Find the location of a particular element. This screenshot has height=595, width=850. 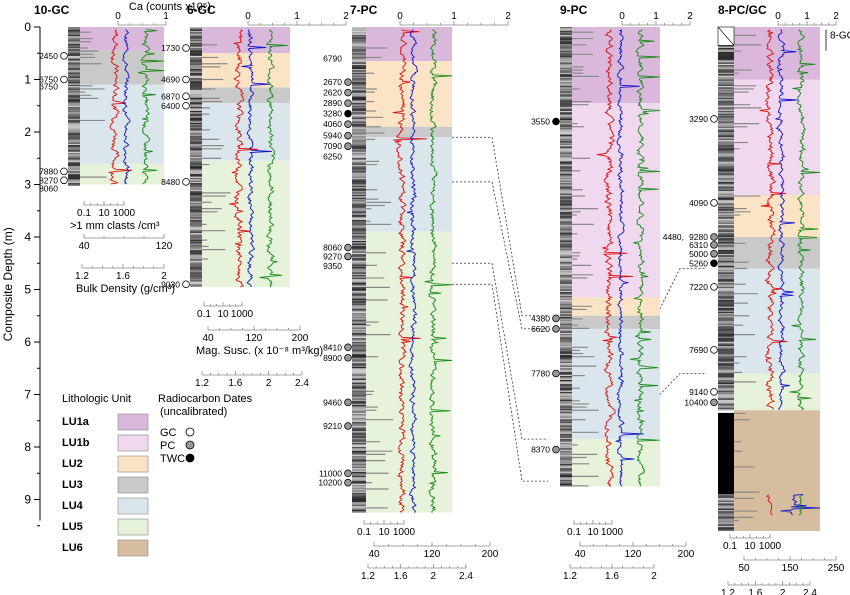

legend-swatch-LU1b is located at coordinates (133, 443).